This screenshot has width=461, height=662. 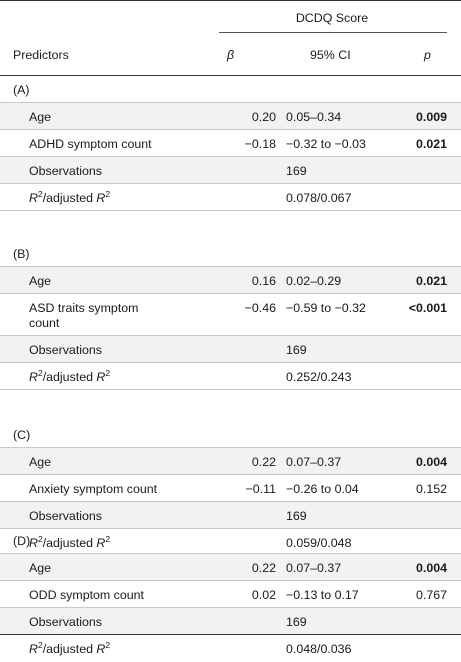 I want to click on table-top-rule, so click(x=230, y=0).